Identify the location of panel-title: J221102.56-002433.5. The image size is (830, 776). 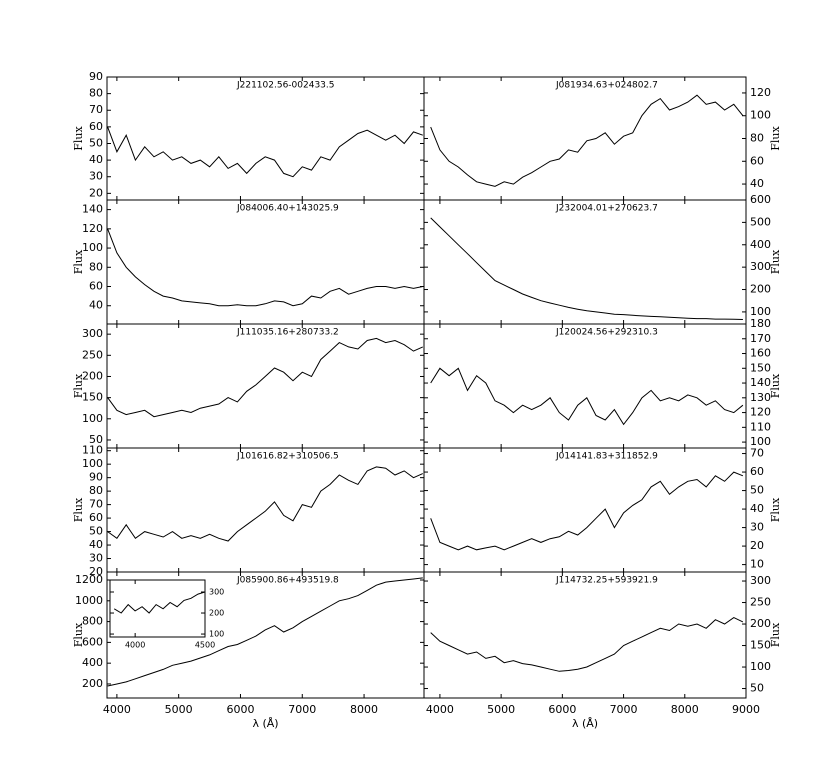
(285, 86).